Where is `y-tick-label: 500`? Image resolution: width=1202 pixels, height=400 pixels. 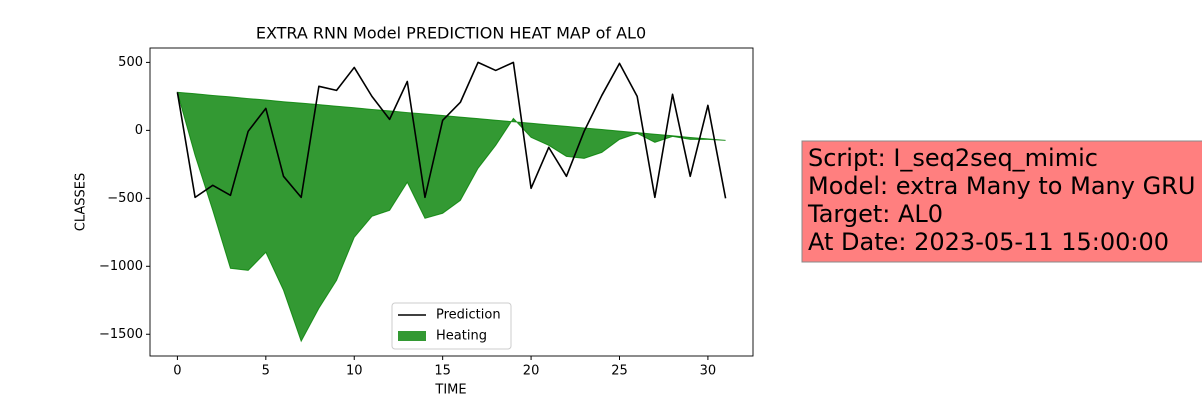 y-tick-label: 500 is located at coordinates (130, 62).